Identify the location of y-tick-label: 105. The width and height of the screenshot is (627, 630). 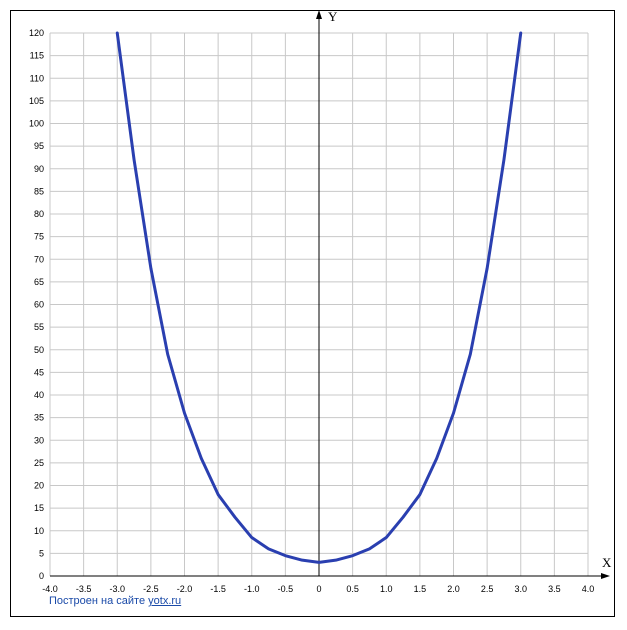
(36, 101).